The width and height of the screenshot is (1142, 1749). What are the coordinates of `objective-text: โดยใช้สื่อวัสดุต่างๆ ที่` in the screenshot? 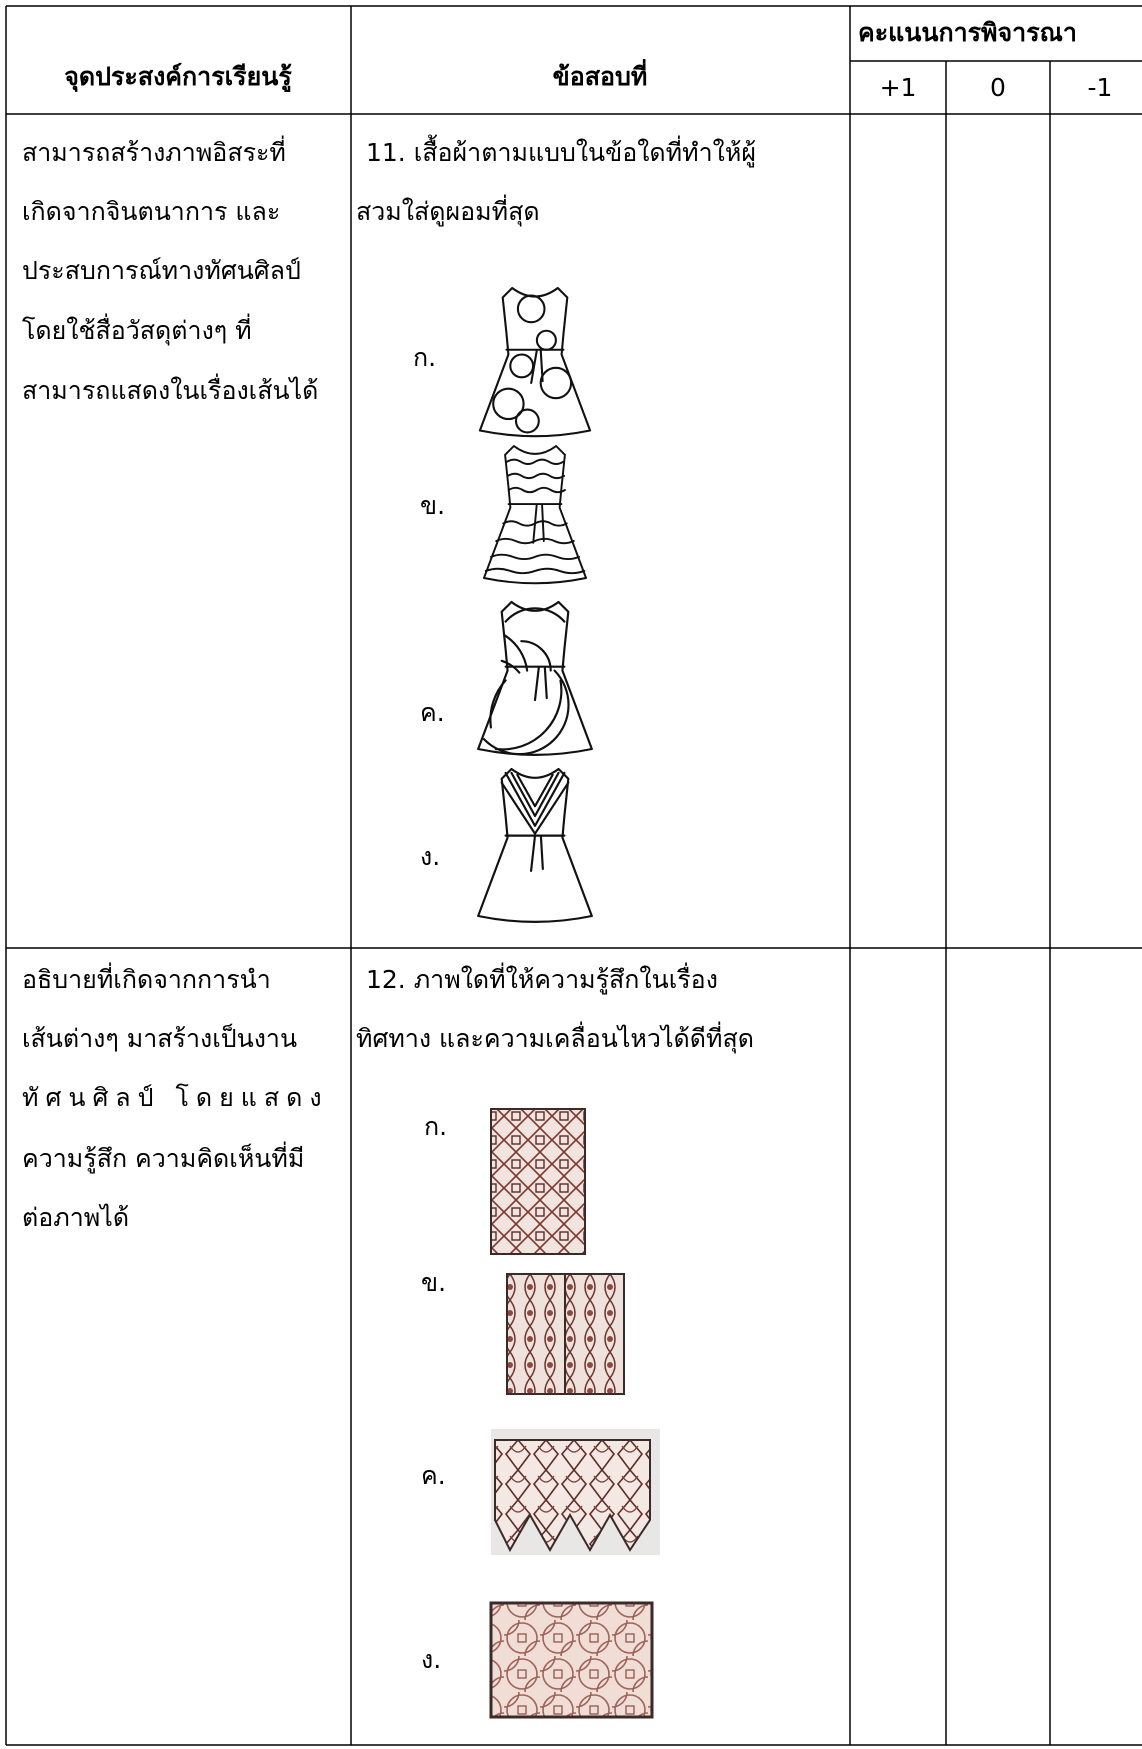 It's located at (137, 329).